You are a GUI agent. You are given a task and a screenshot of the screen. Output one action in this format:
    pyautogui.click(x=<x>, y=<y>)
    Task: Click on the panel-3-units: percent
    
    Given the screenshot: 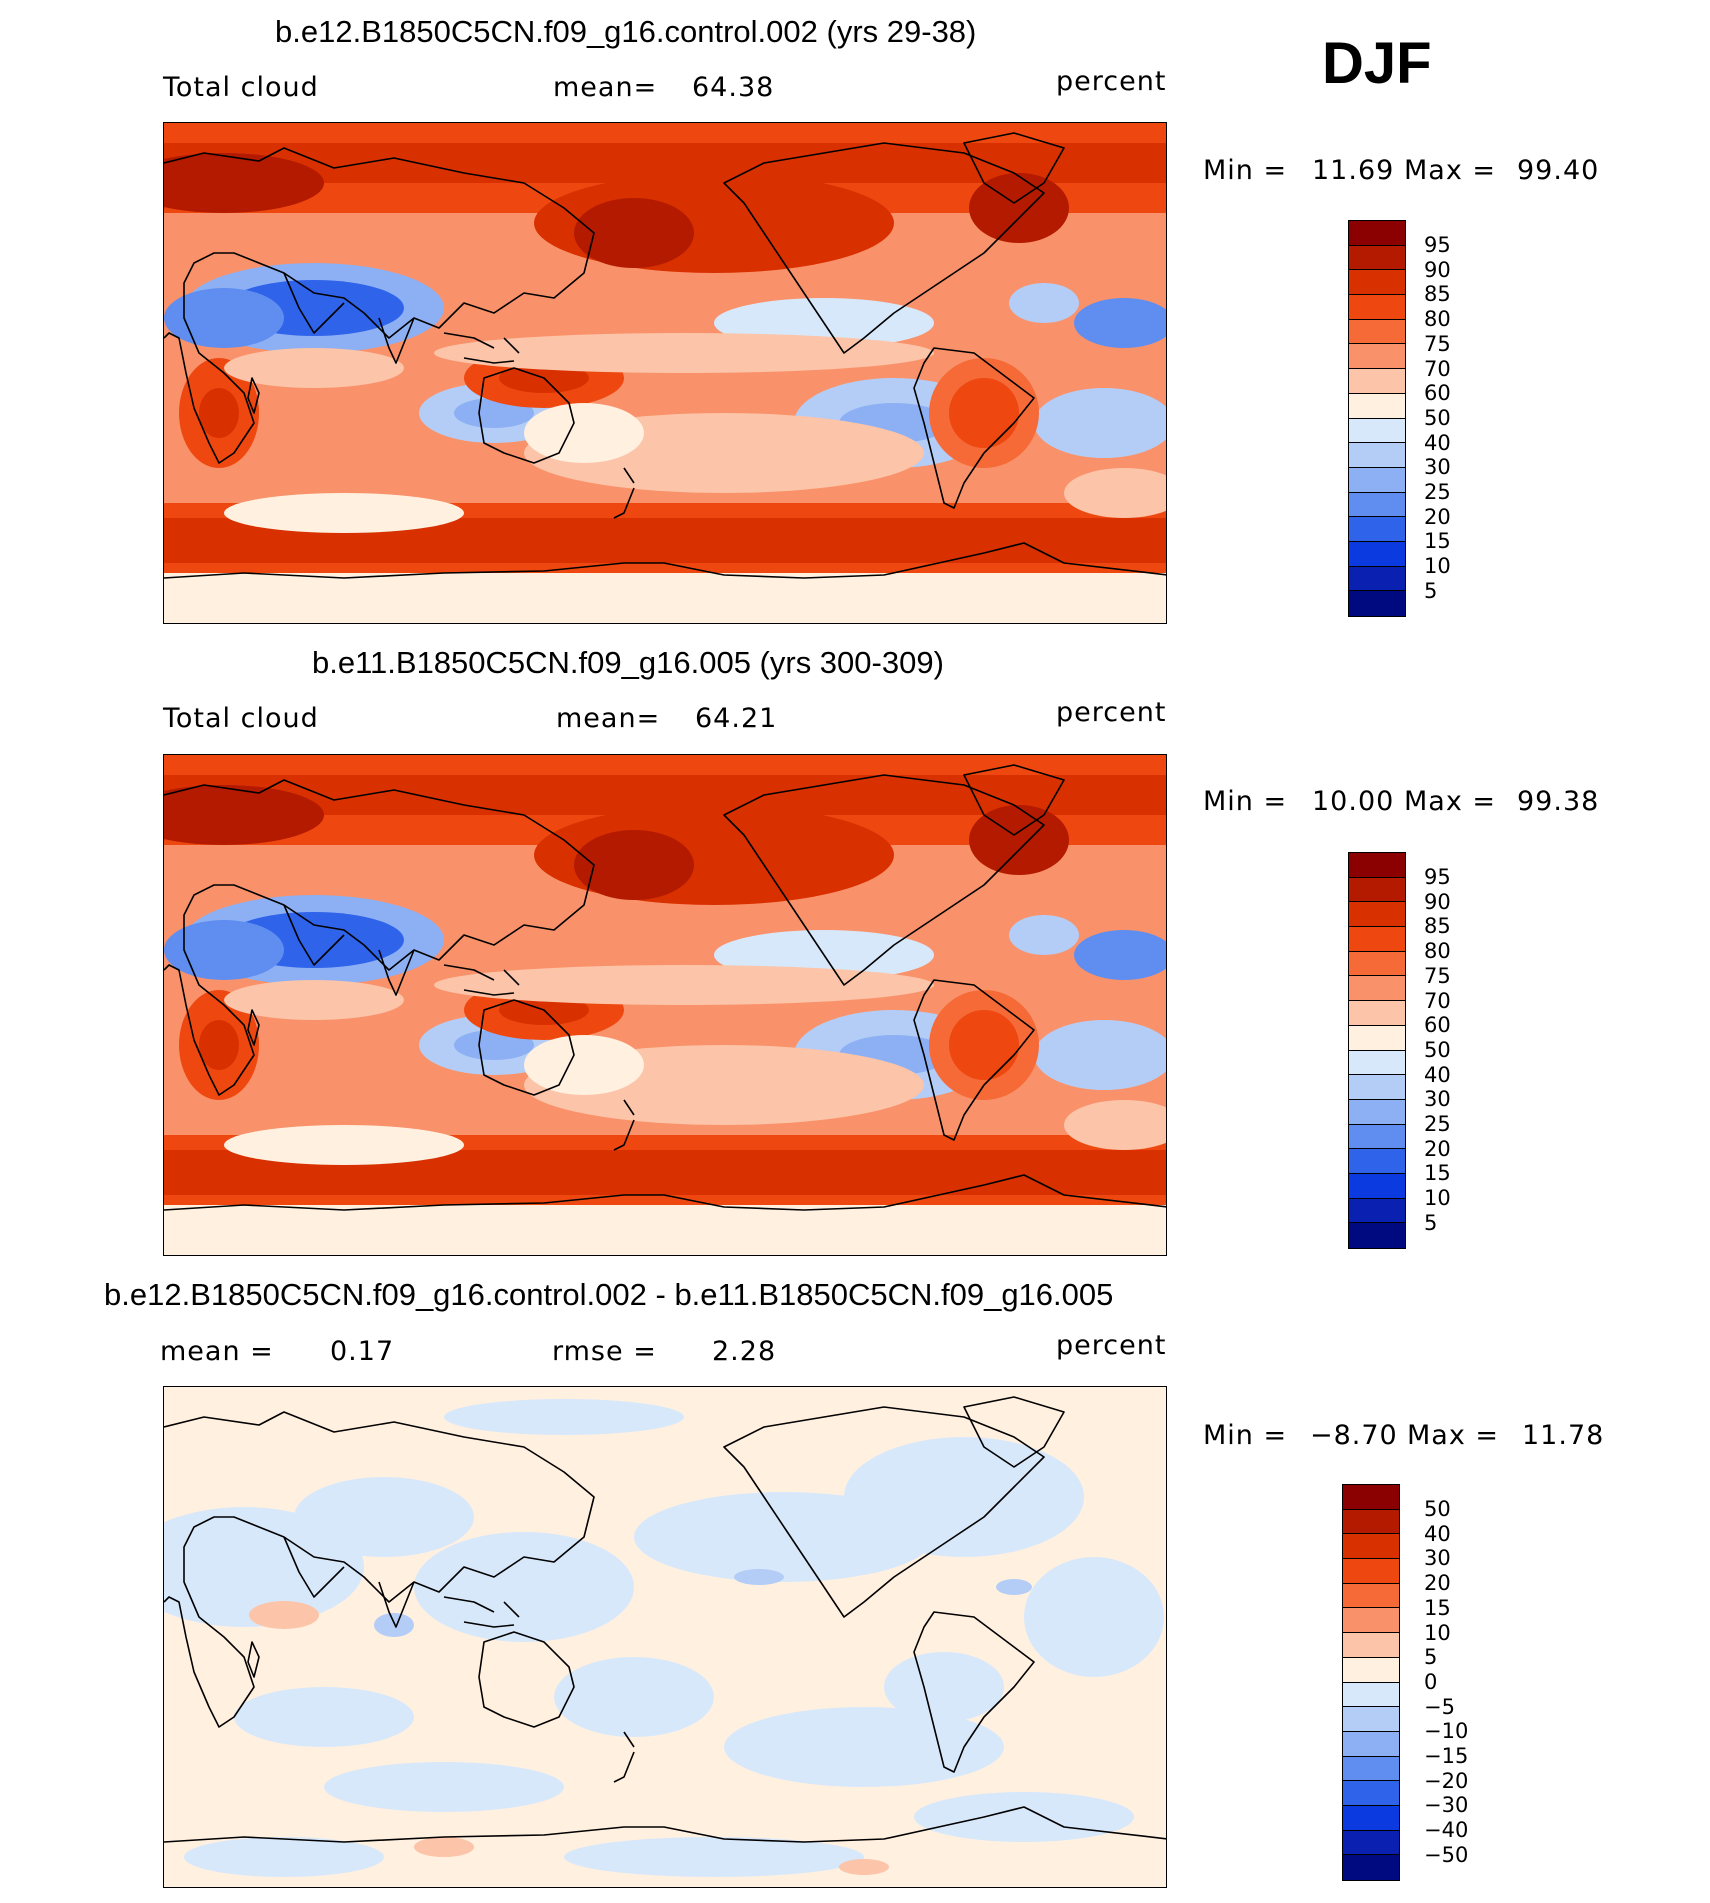 What is the action you would take?
    pyautogui.click(x=1111, y=1345)
    